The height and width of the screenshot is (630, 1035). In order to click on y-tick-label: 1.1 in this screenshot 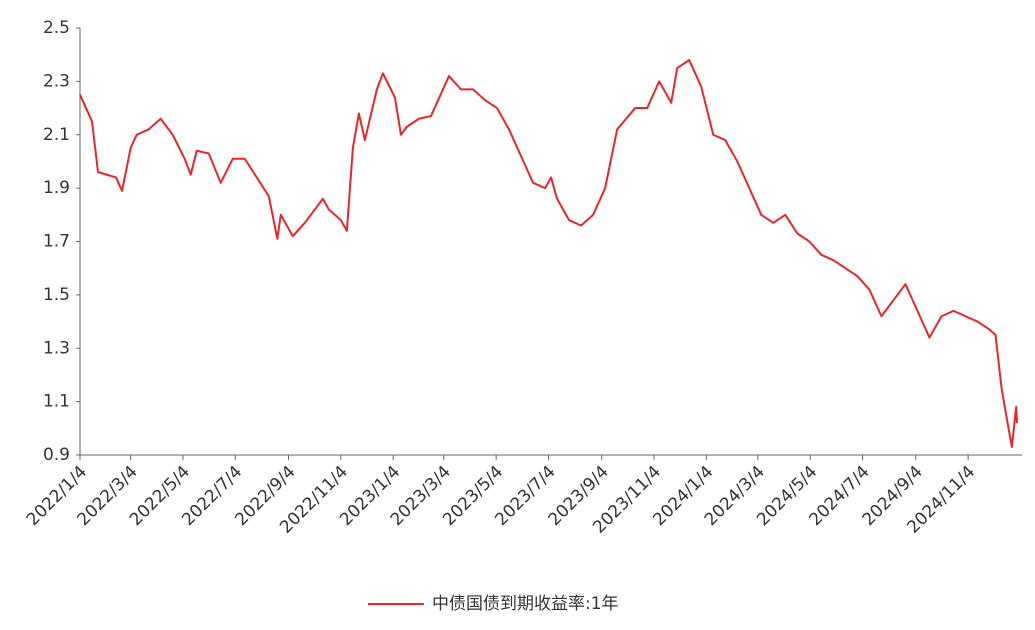, I will do `click(56, 402)`.